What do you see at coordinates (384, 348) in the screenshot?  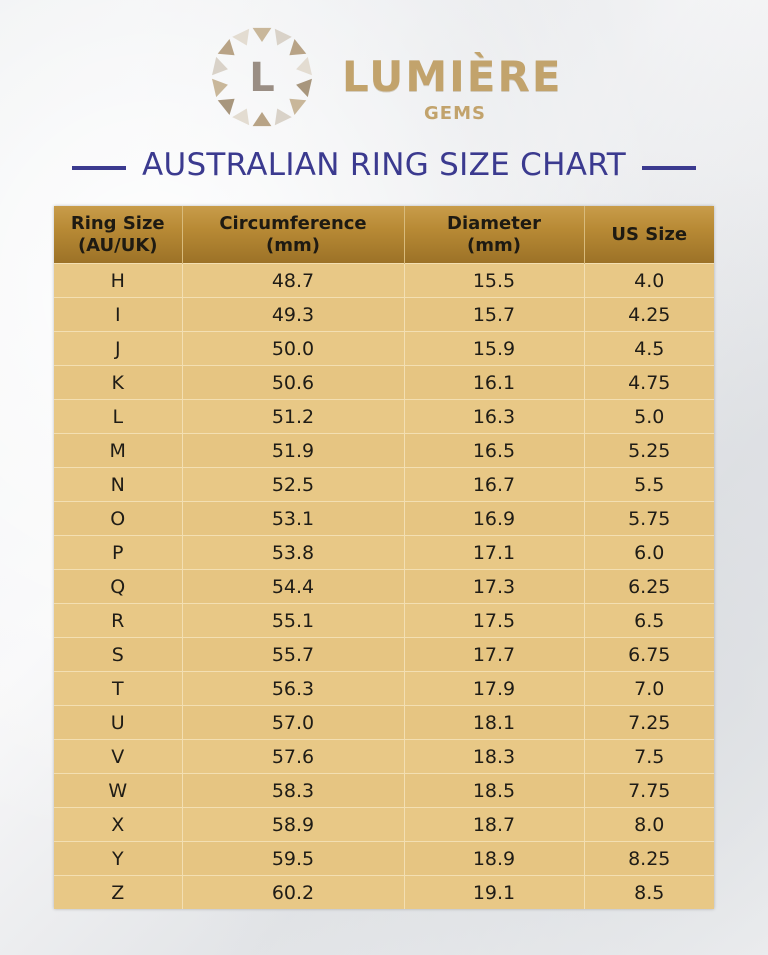 I see `table-row: J 50.0 15.9 4.5` at bounding box center [384, 348].